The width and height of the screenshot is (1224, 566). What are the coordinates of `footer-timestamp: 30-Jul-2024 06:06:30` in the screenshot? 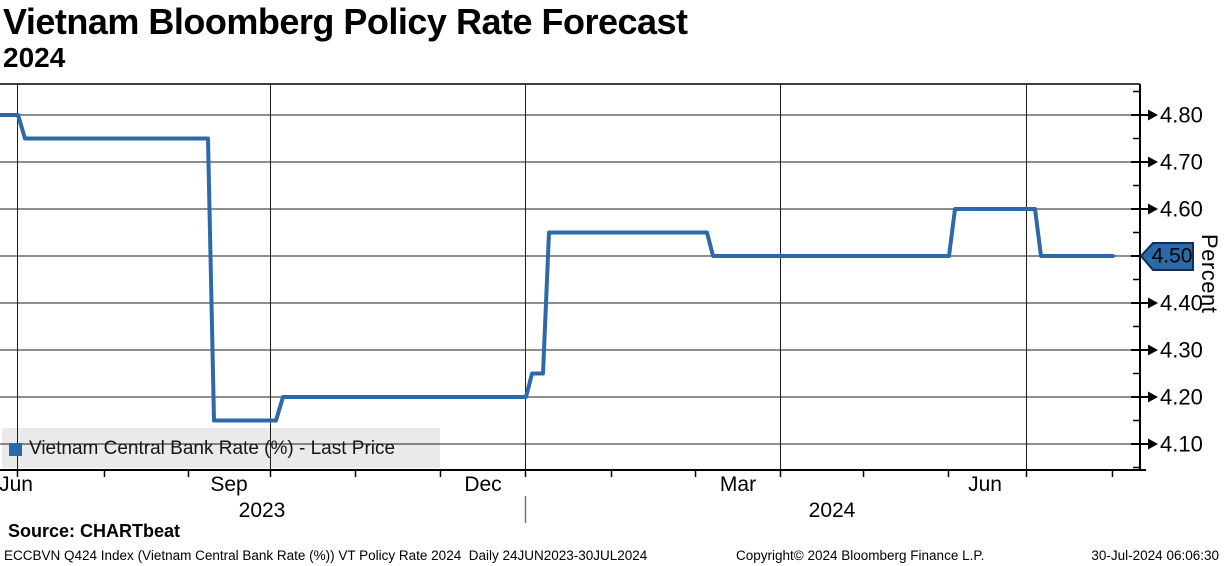 It's located at (1155, 555).